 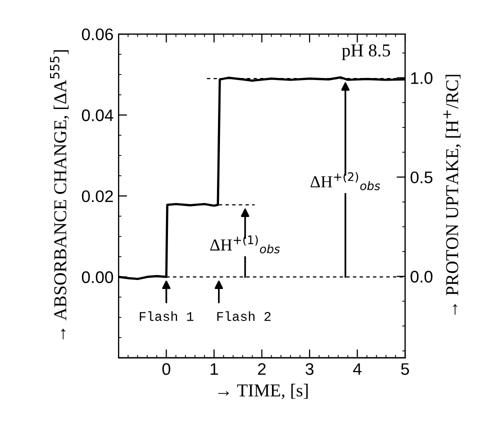 I want to click on x-tick-label: 5, so click(x=405, y=369).